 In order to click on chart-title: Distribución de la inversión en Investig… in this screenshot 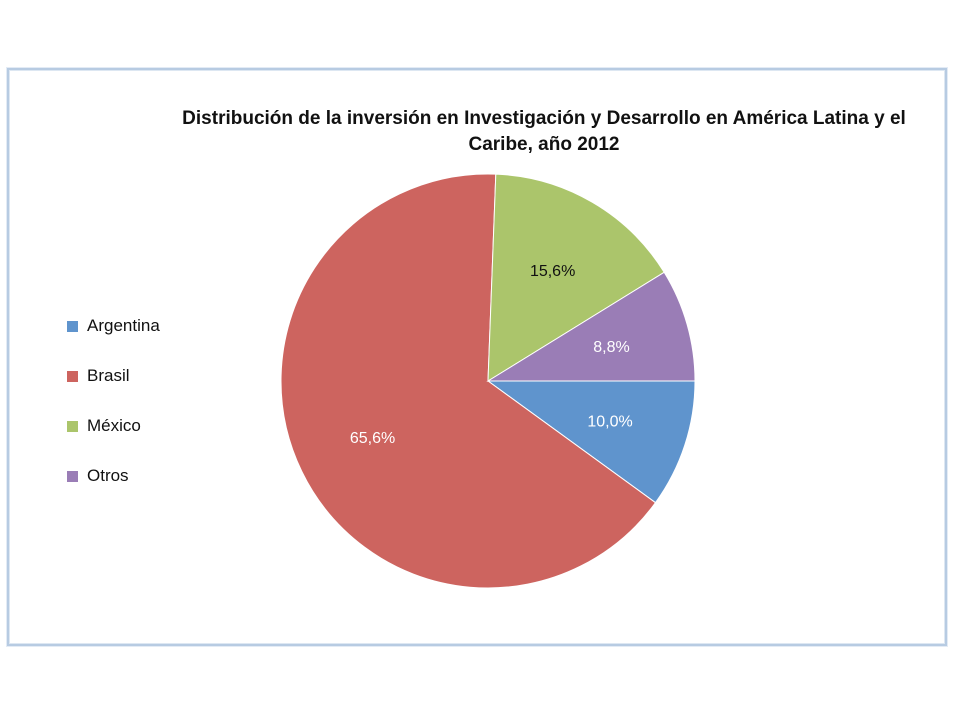, I will do `click(544, 131)`.